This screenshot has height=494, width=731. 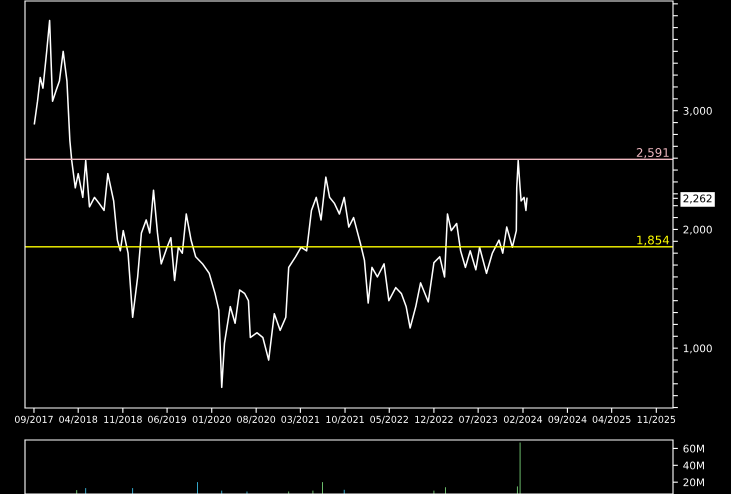 What do you see at coordinates (698, 349) in the screenshot?
I see `y-tick-label: 1,000` at bounding box center [698, 349].